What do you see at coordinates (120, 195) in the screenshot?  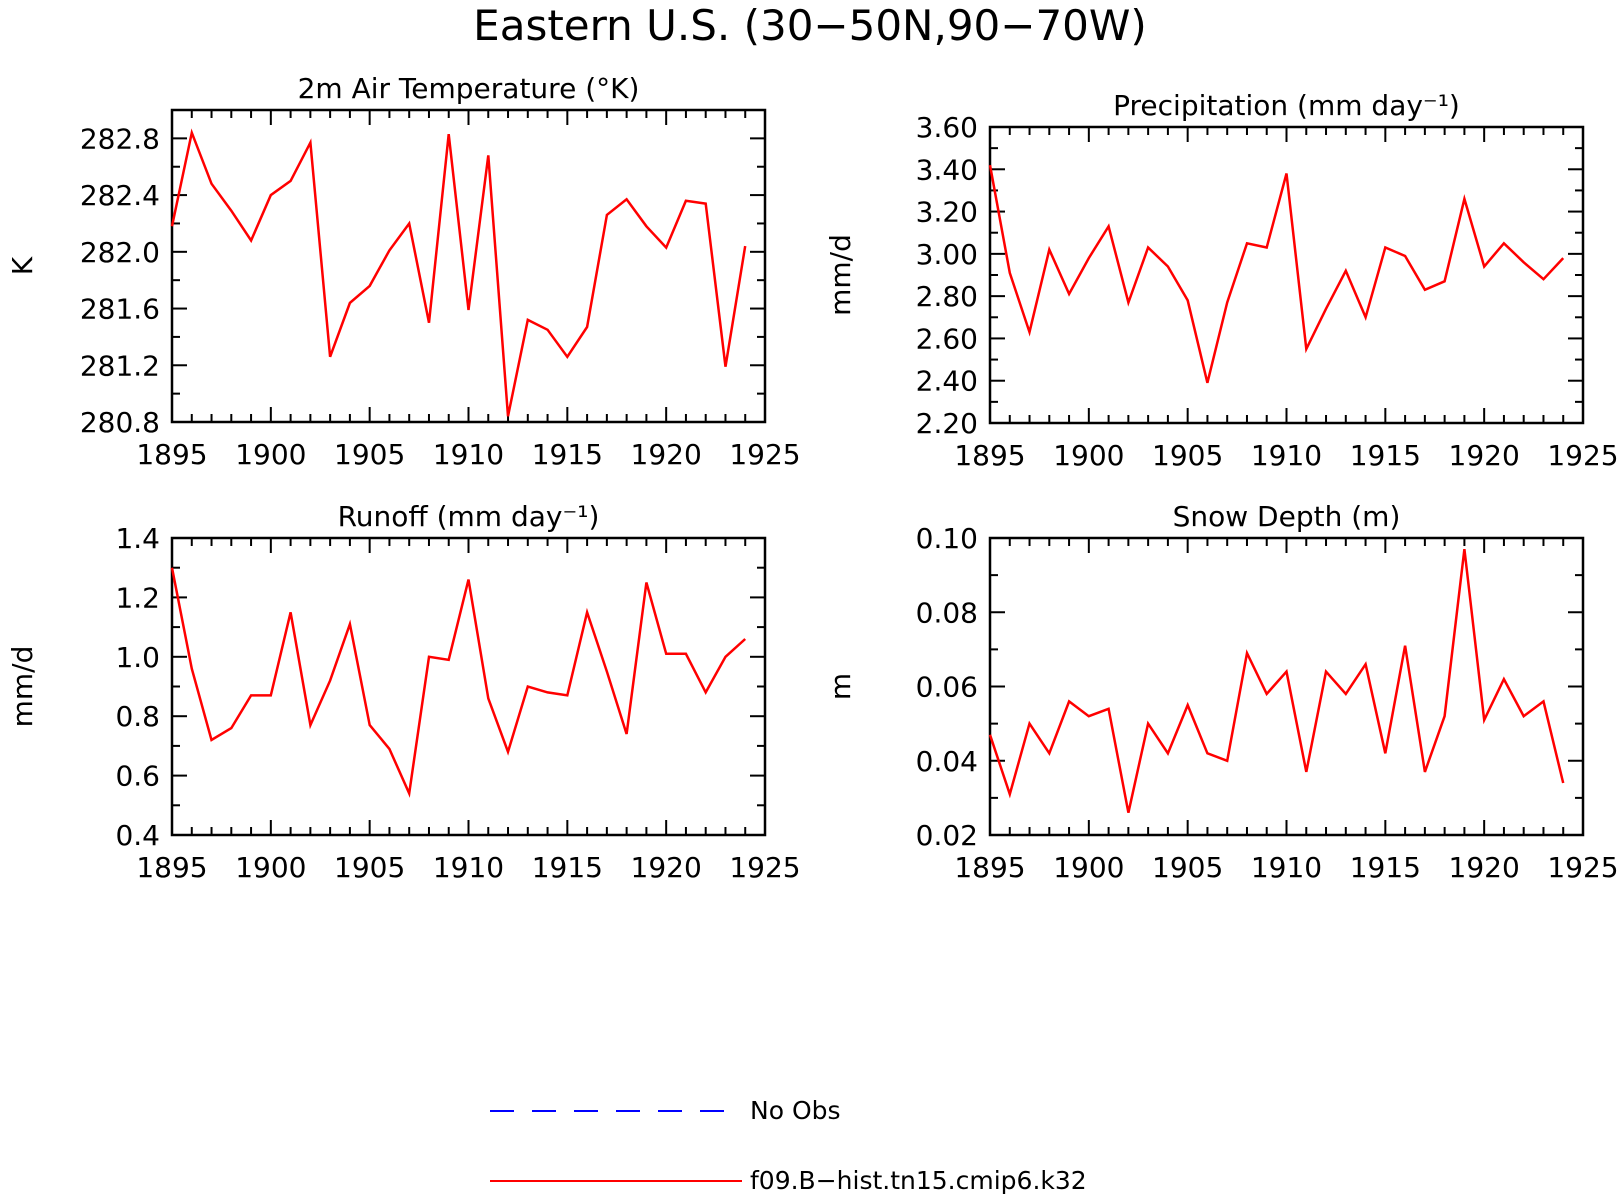 I see `y-tick-label: 282.4` at bounding box center [120, 195].